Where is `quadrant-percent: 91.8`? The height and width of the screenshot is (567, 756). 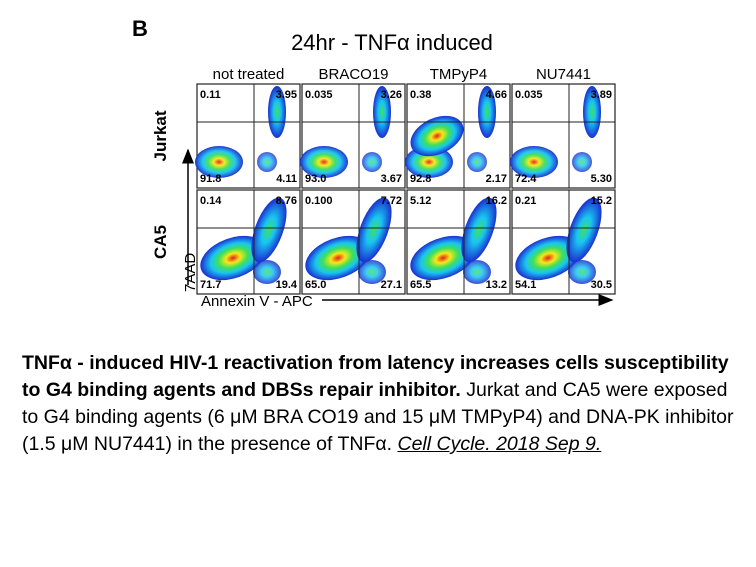 quadrant-percent: 91.8 is located at coordinates (210, 179).